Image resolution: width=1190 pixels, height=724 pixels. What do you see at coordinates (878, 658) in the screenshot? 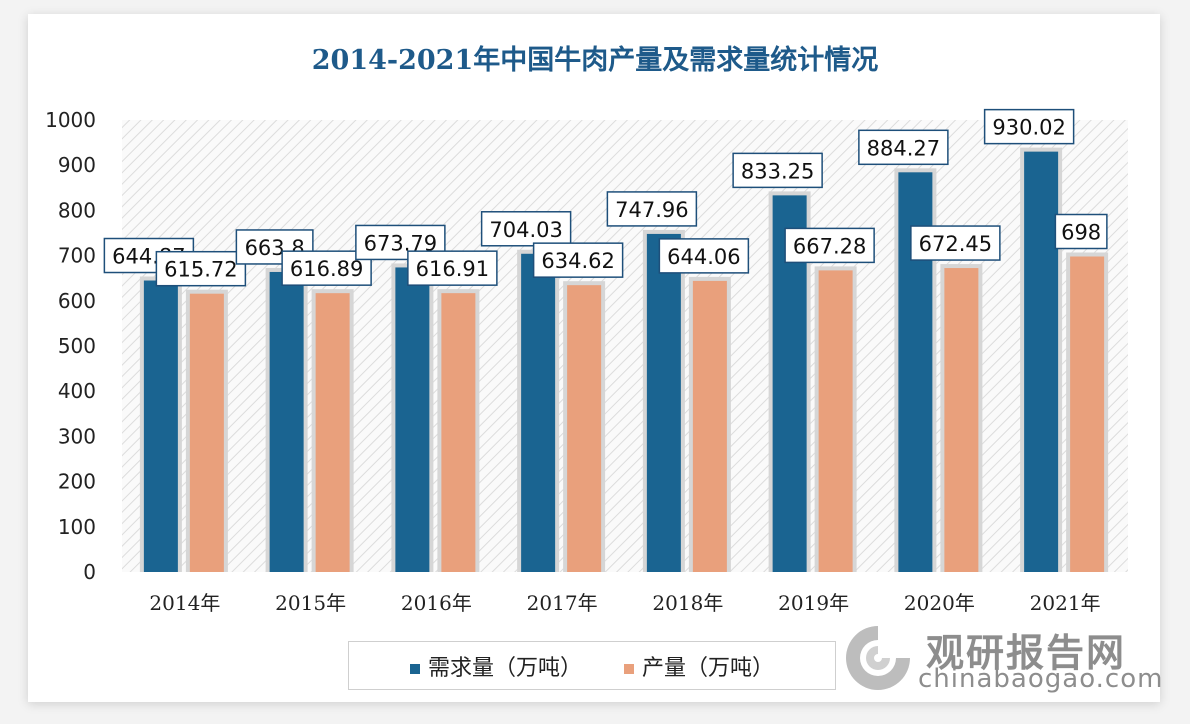
I see `watermark-logo-icon` at bounding box center [878, 658].